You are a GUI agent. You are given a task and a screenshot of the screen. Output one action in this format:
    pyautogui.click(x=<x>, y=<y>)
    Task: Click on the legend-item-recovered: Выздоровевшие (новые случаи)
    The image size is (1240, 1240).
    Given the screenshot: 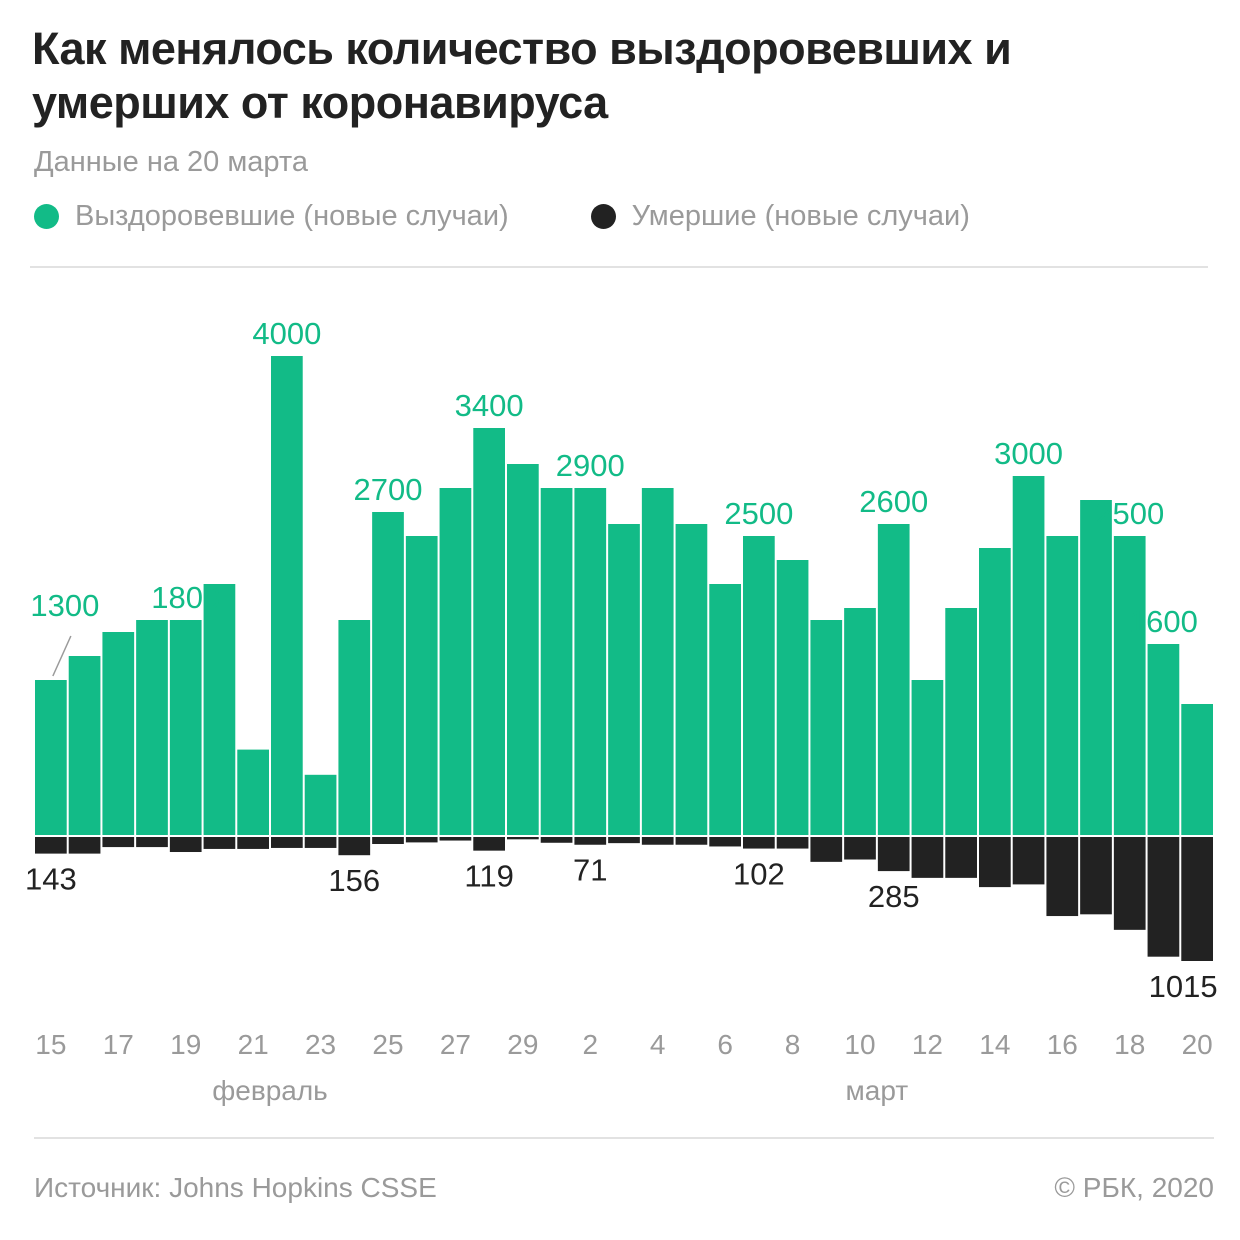 What is the action you would take?
    pyautogui.click(x=271, y=216)
    